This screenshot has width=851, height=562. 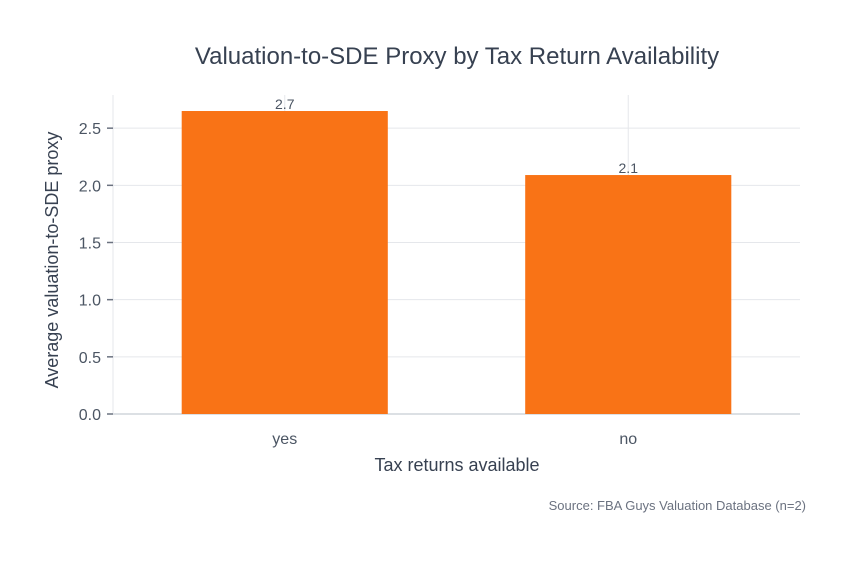 What do you see at coordinates (628, 294) in the screenshot?
I see `bar-no` at bounding box center [628, 294].